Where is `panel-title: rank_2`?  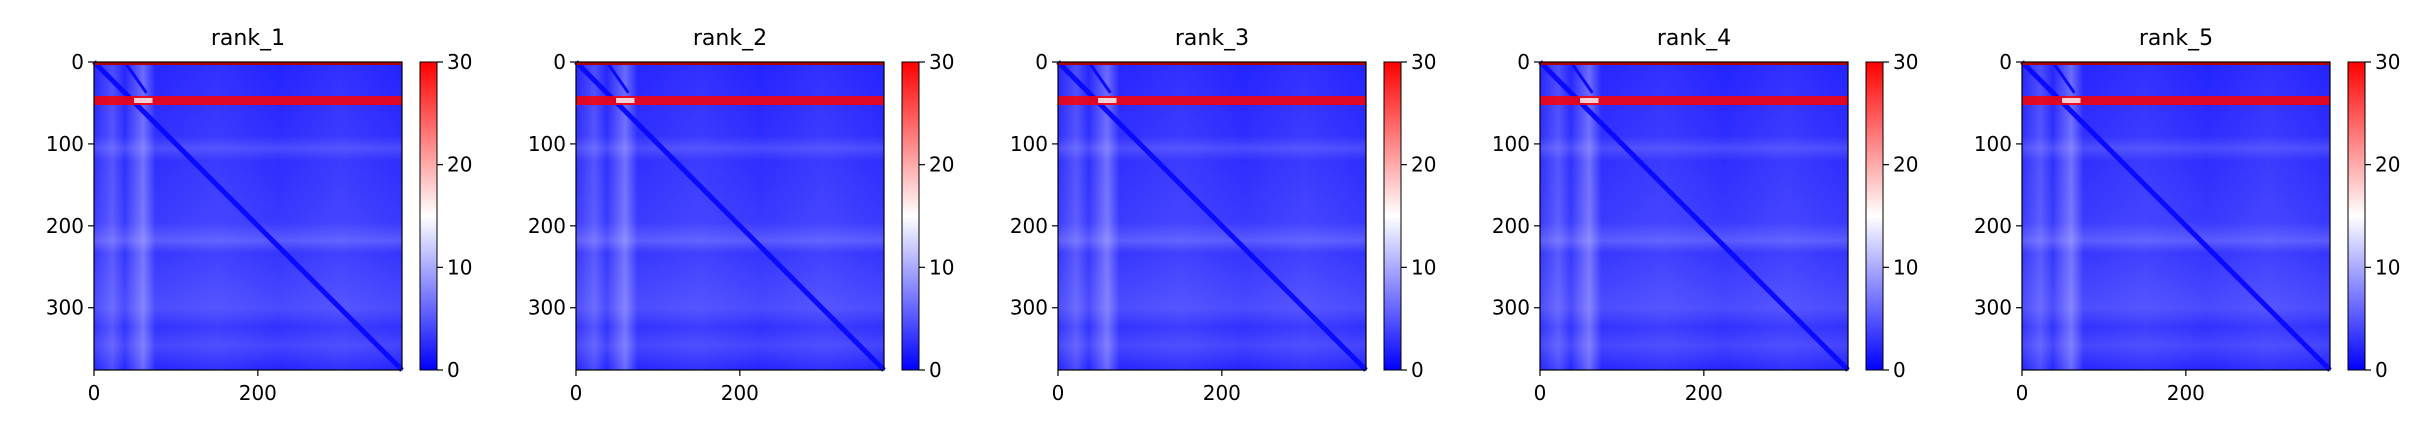
panel-title: rank_2 is located at coordinates (730, 38).